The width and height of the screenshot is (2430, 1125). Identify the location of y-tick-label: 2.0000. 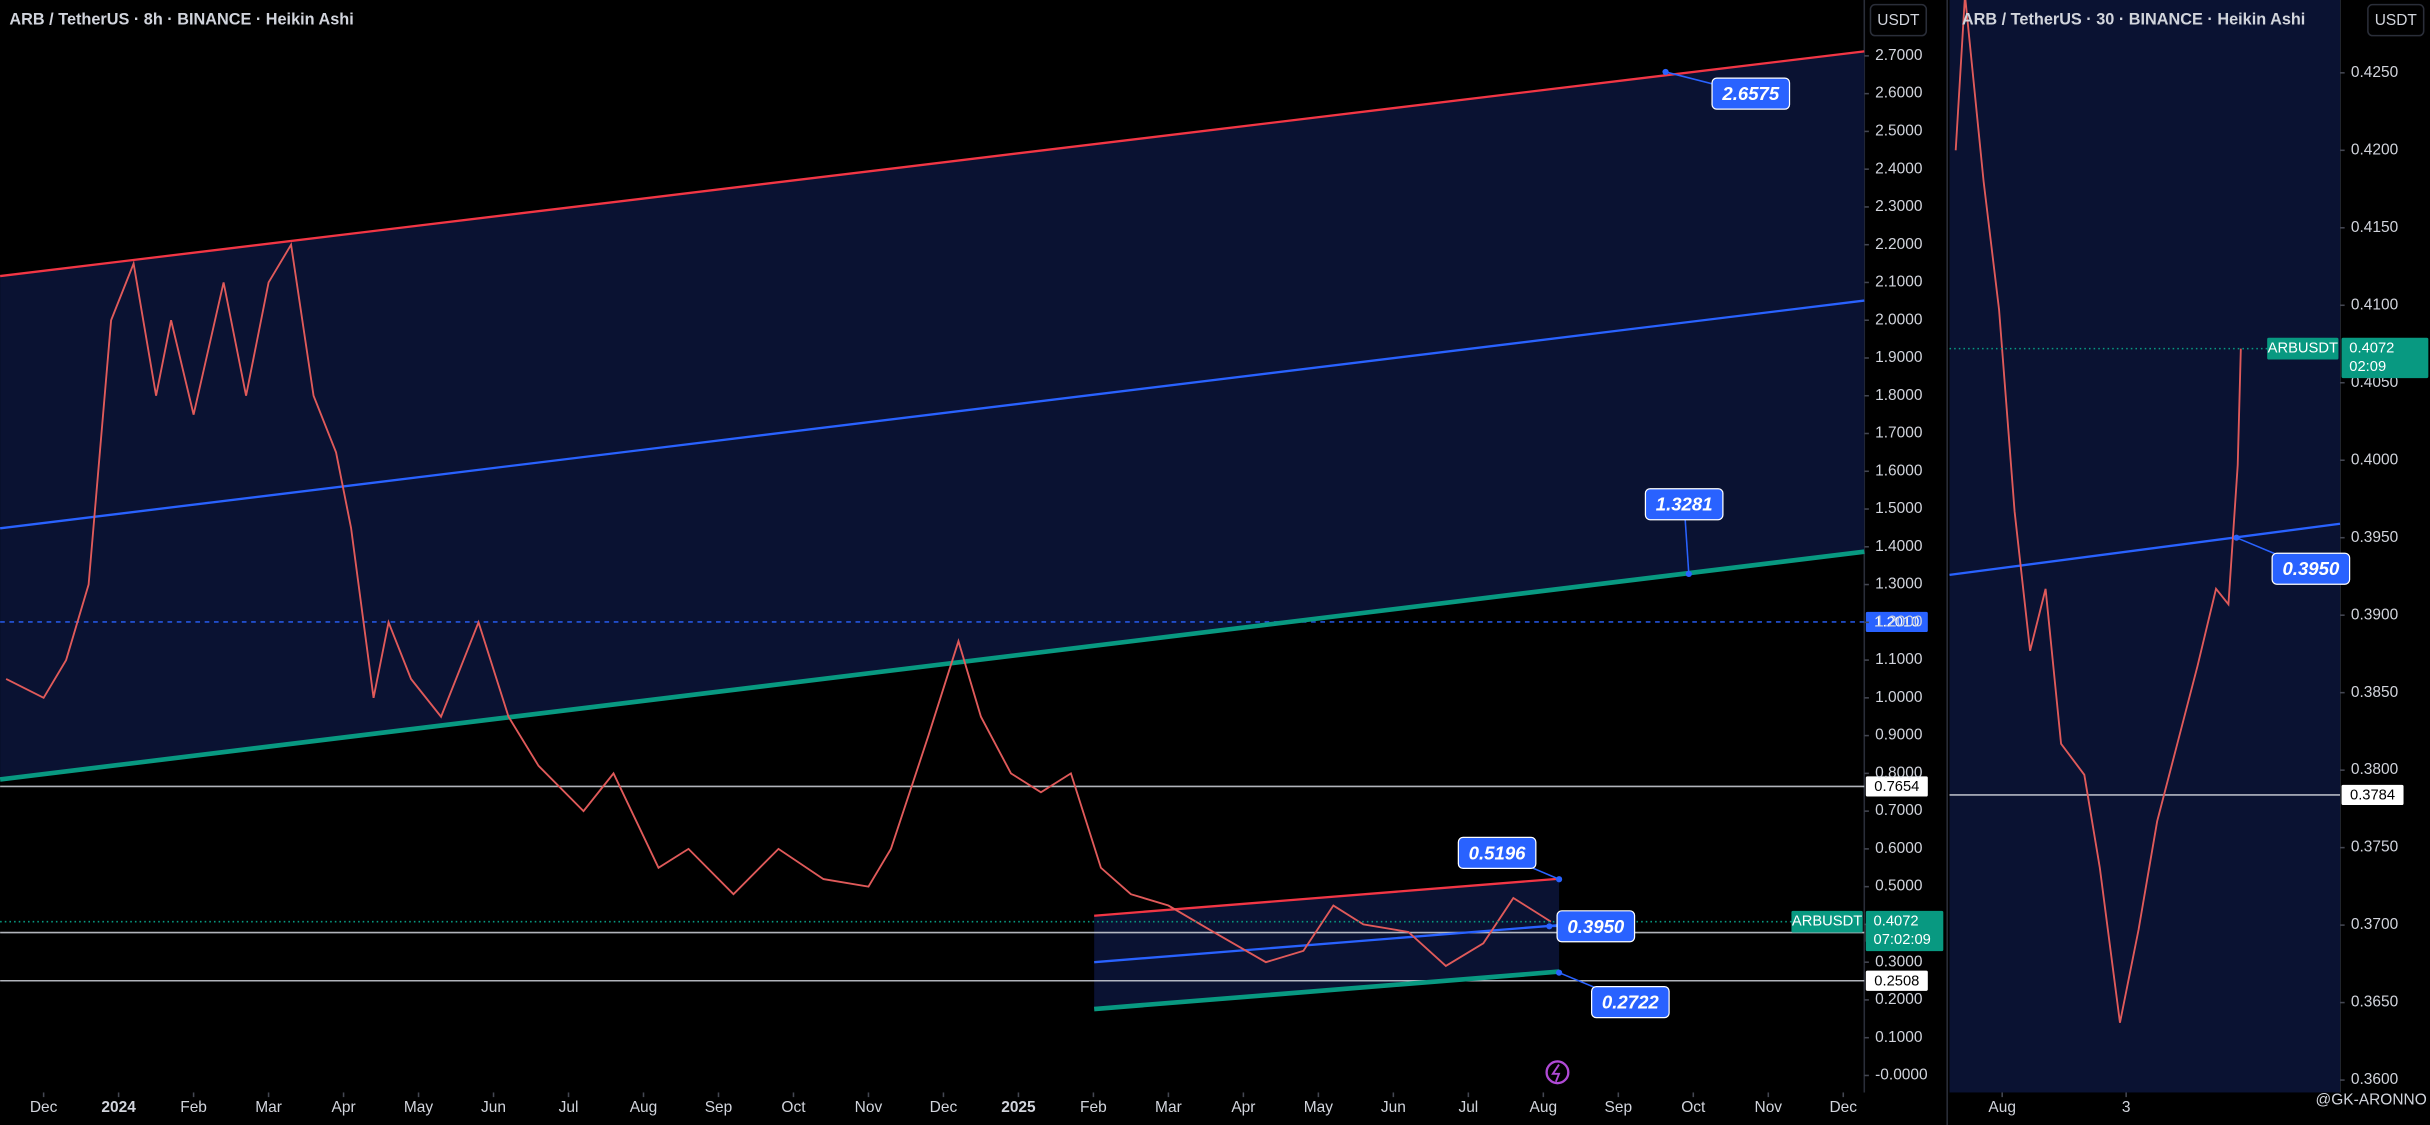
(1898, 319).